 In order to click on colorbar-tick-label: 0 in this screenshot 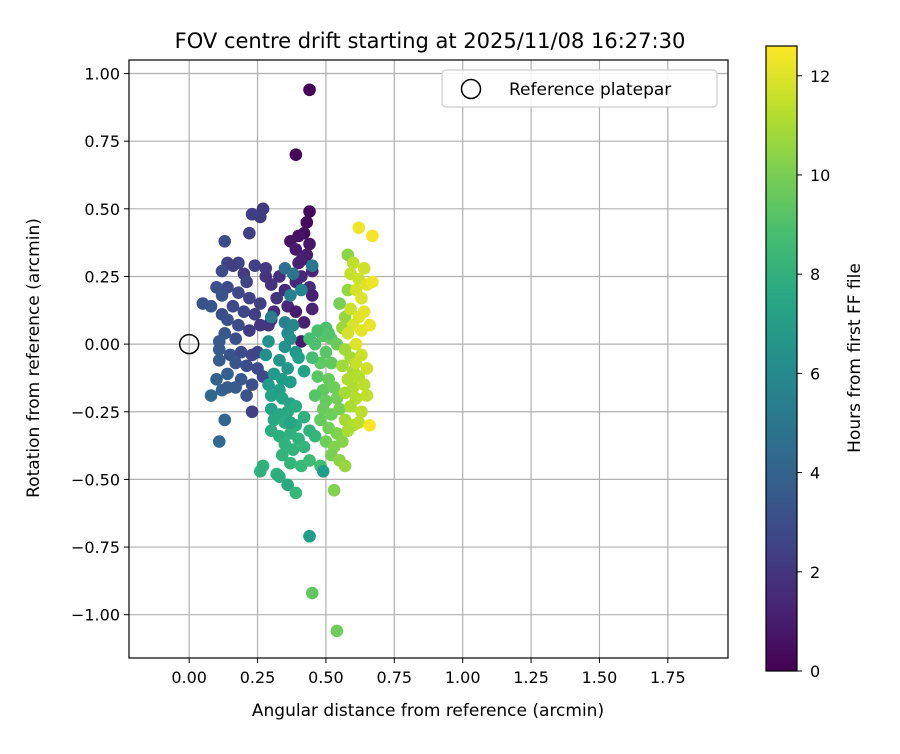, I will do `click(815, 671)`.